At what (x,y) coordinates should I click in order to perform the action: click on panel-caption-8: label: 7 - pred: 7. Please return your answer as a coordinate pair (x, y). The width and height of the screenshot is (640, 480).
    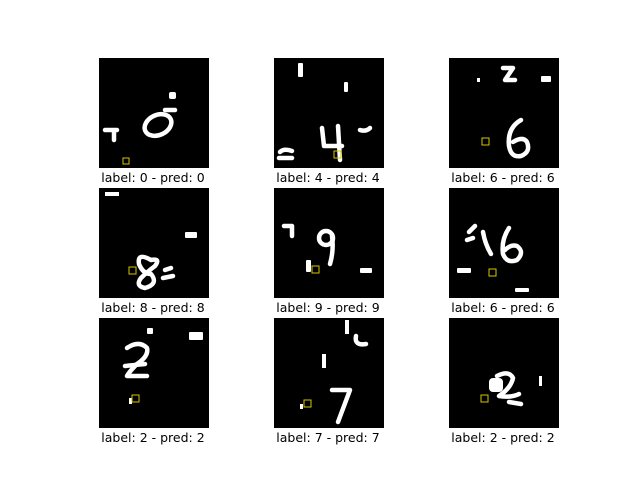
    Looking at the image, I should click on (328, 437).